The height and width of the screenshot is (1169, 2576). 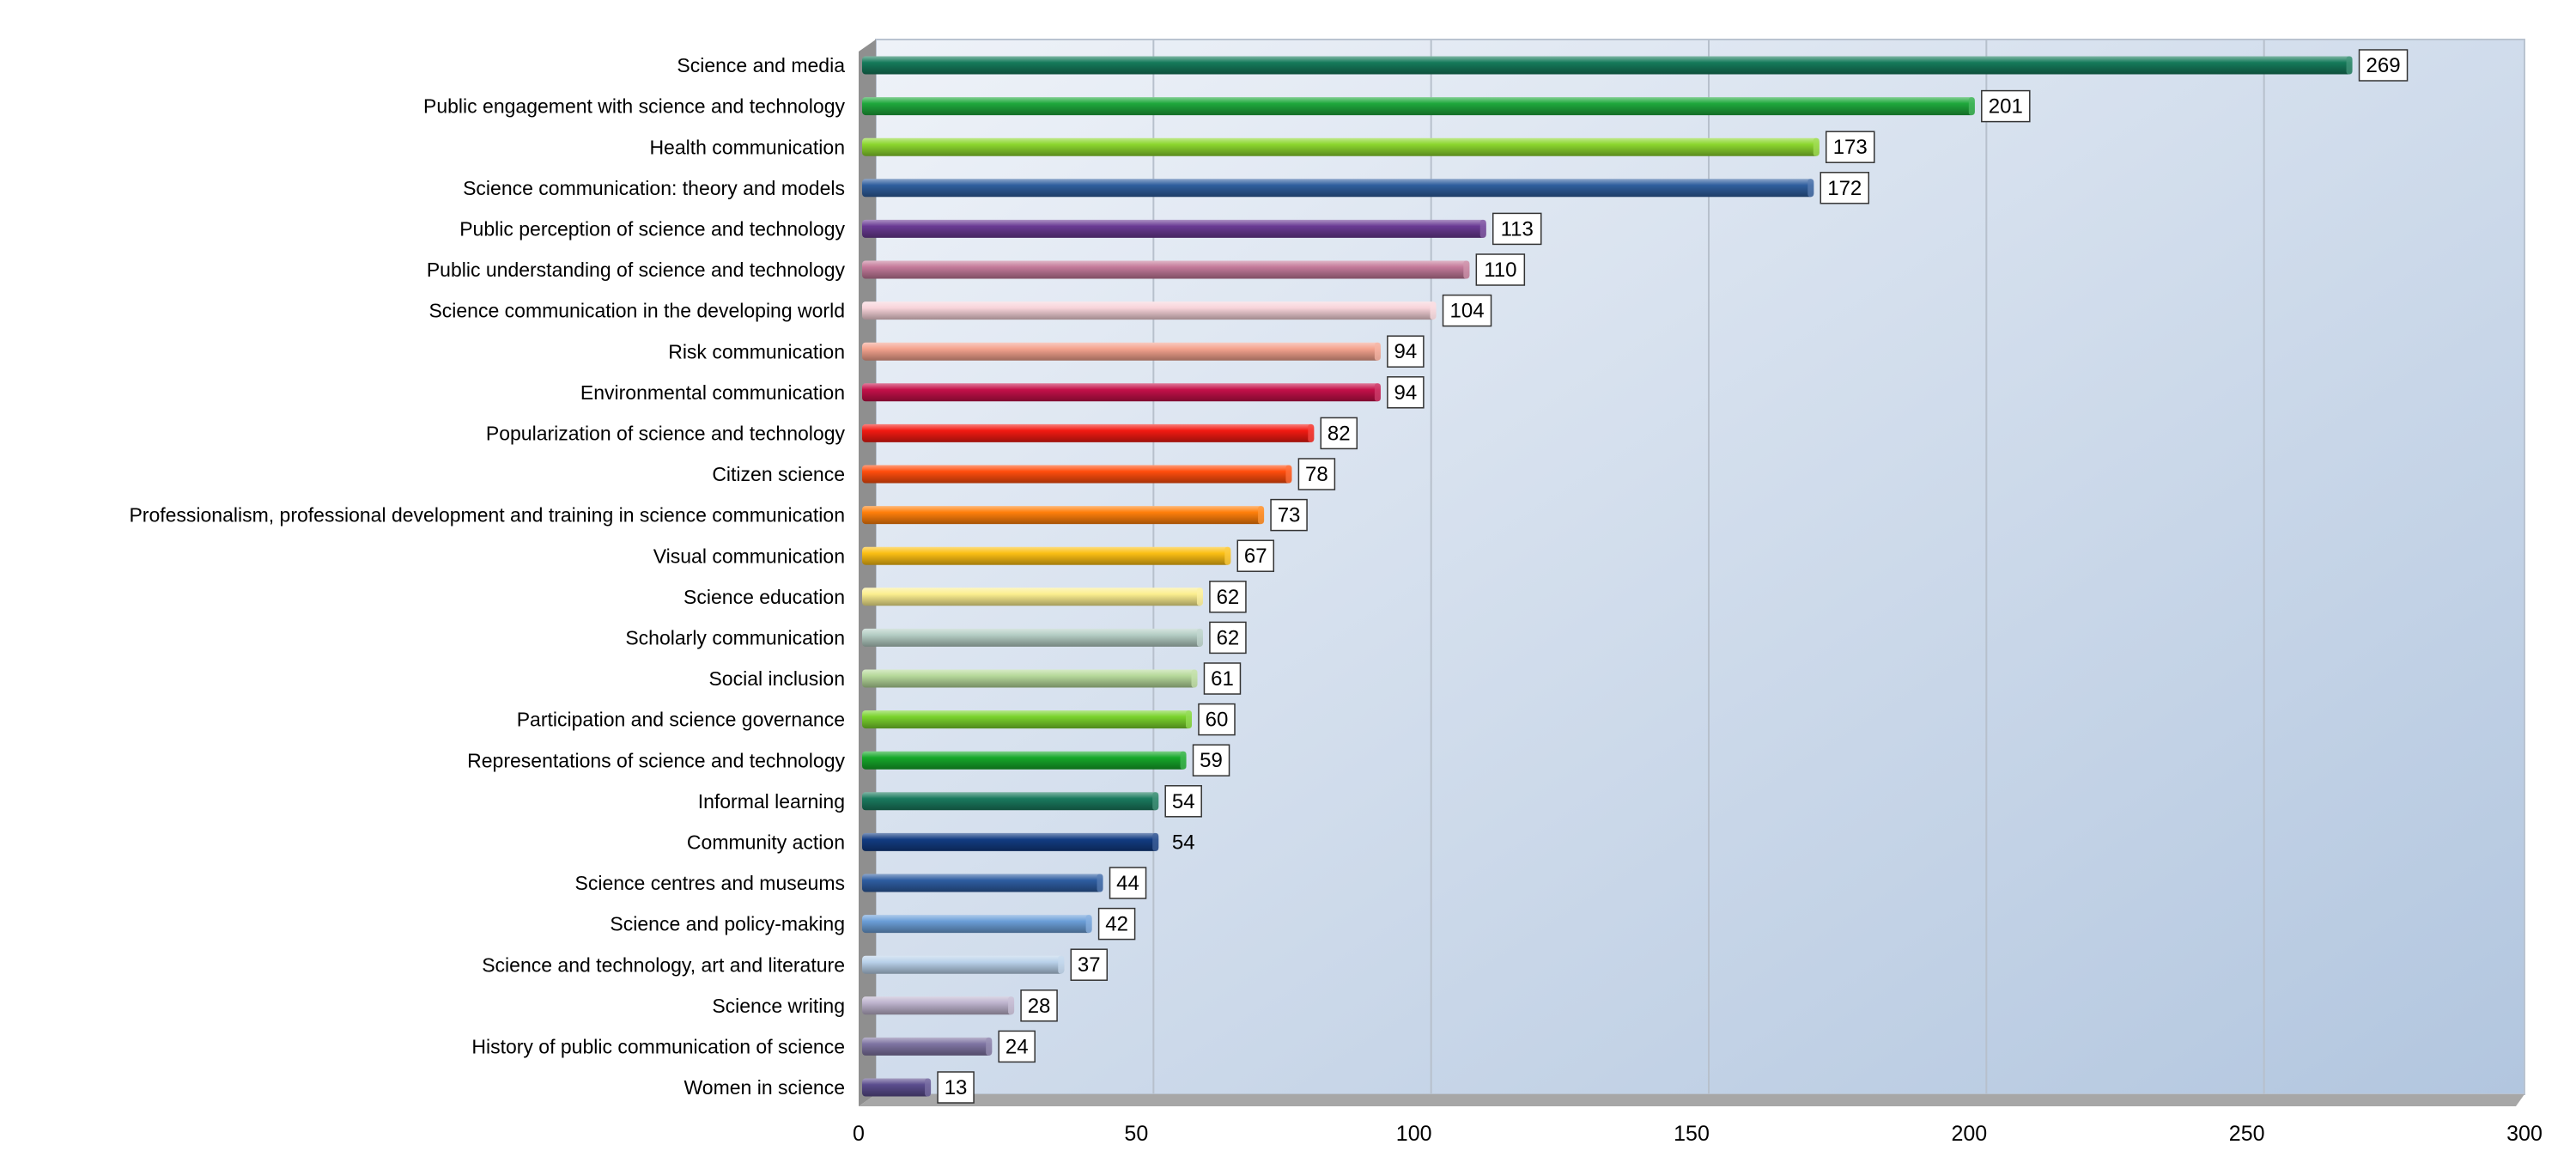 What do you see at coordinates (713, 392) in the screenshot?
I see `category-label: Environmental communication` at bounding box center [713, 392].